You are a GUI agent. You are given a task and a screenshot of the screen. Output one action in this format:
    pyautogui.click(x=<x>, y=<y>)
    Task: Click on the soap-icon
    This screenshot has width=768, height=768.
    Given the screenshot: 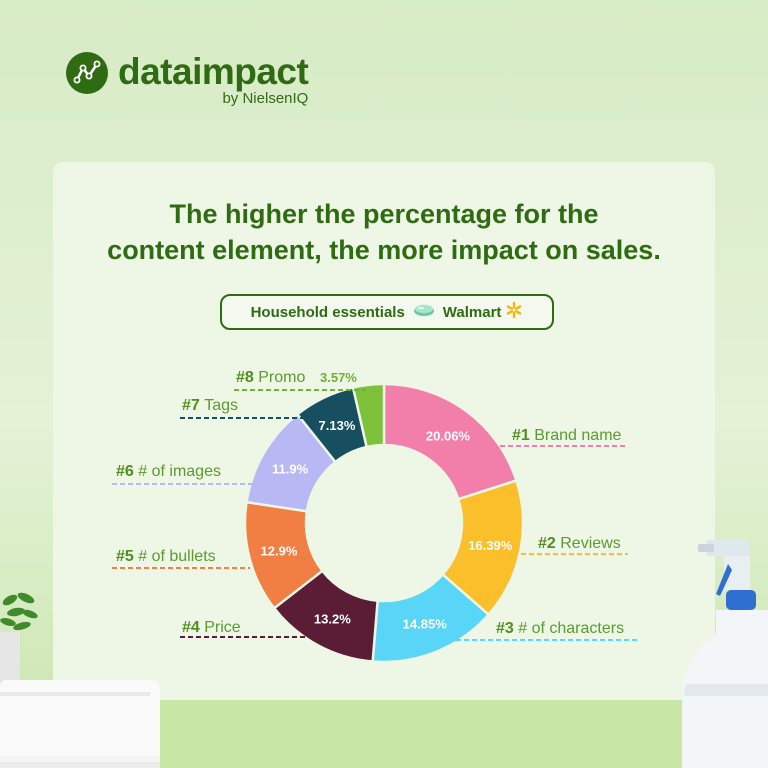 What is the action you would take?
    pyautogui.click(x=424, y=312)
    